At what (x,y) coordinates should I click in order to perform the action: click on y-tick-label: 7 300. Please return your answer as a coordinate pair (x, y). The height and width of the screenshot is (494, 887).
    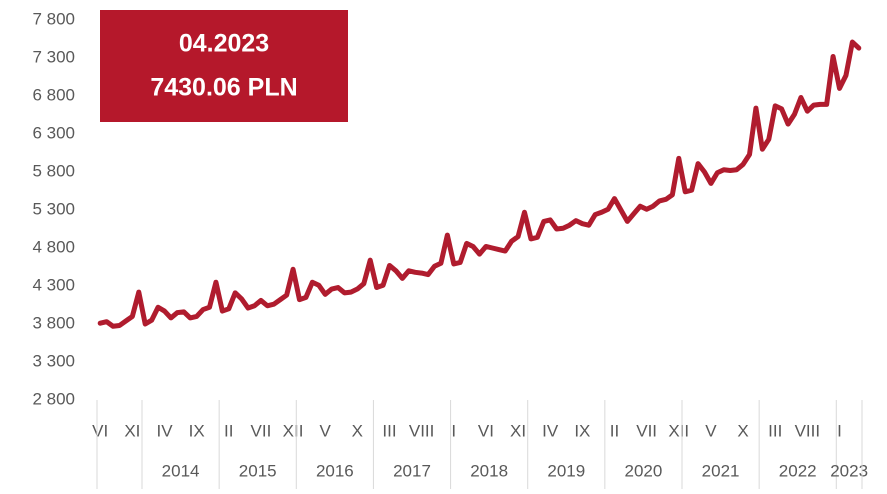
    Looking at the image, I should click on (53, 56).